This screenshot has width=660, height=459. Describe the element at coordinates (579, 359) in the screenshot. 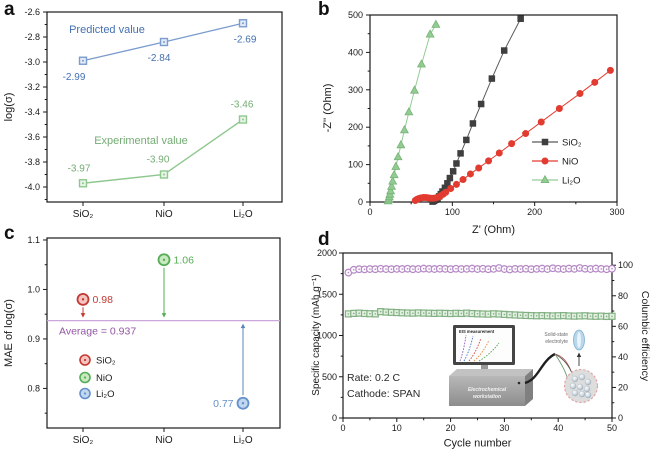

I see `up-arrow-icon` at that location.